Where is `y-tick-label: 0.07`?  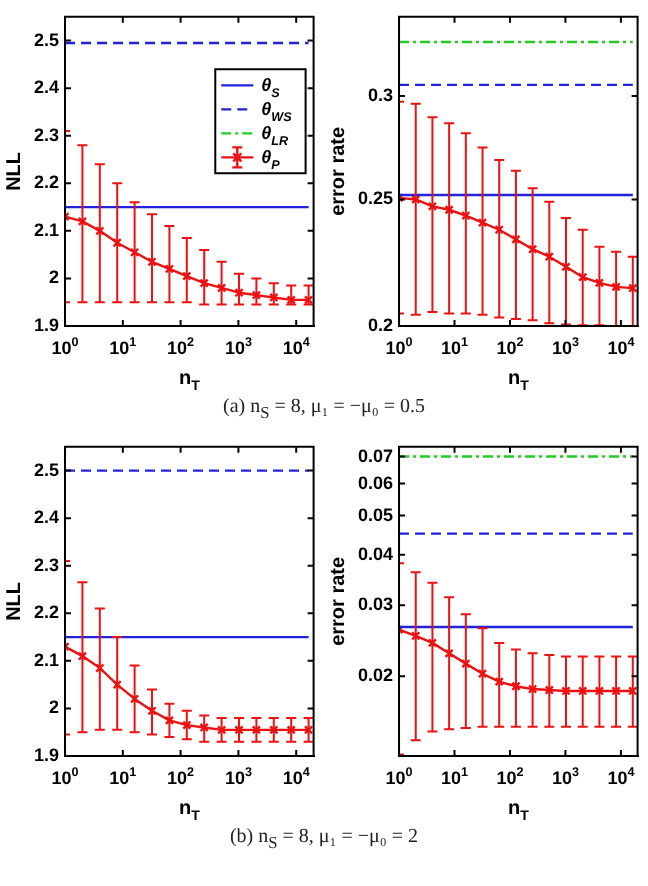 y-tick-label: 0.07 is located at coordinates (375, 455).